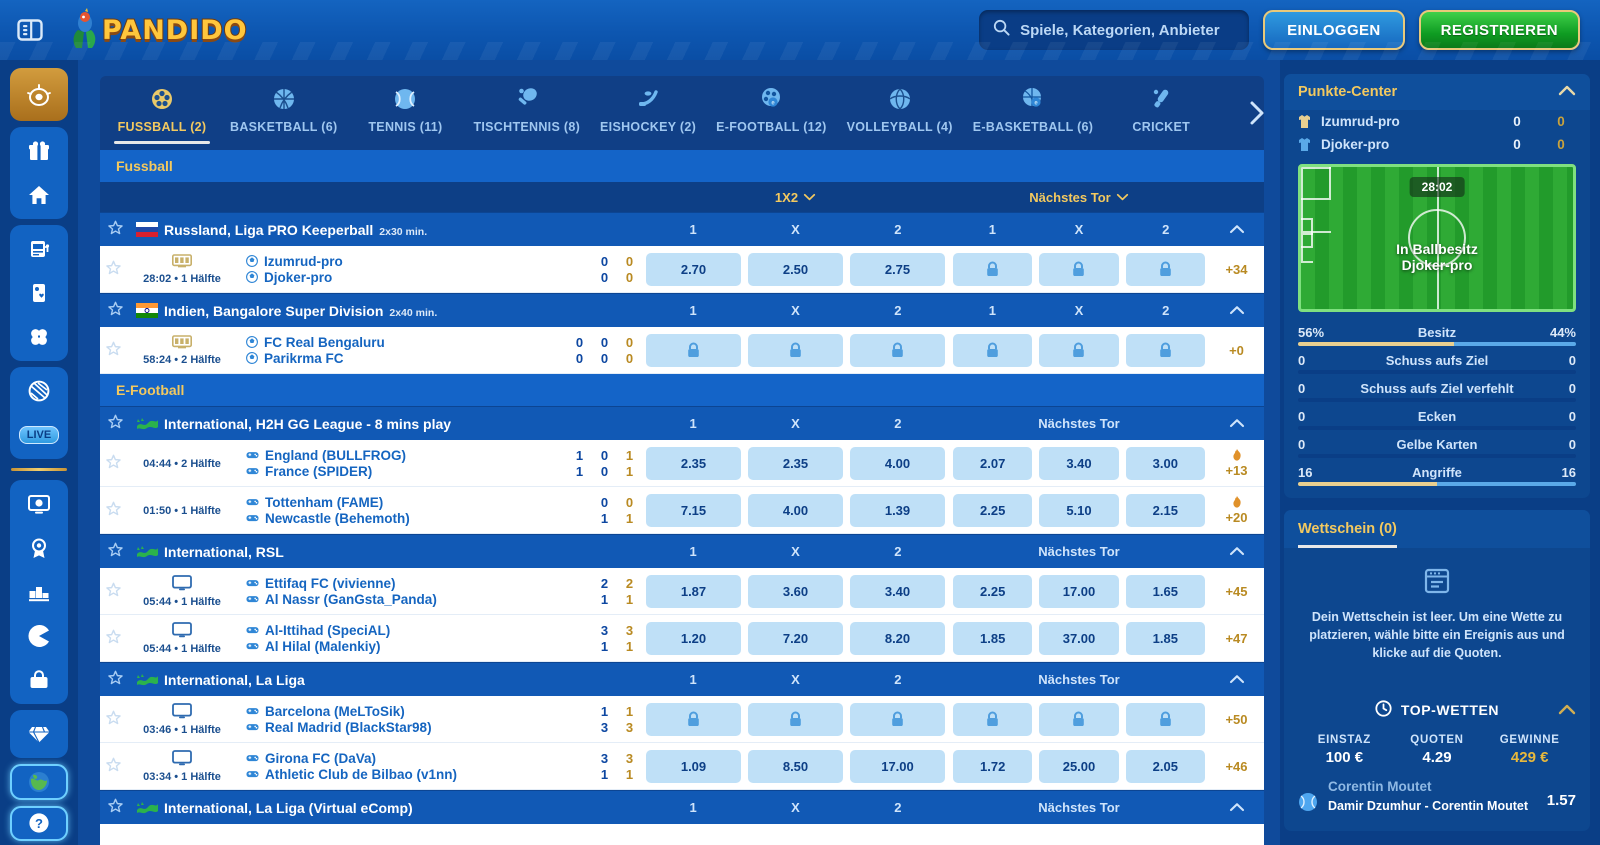 This screenshot has width=1600, height=845. I want to click on more-markets-button: +50, so click(1236, 719).